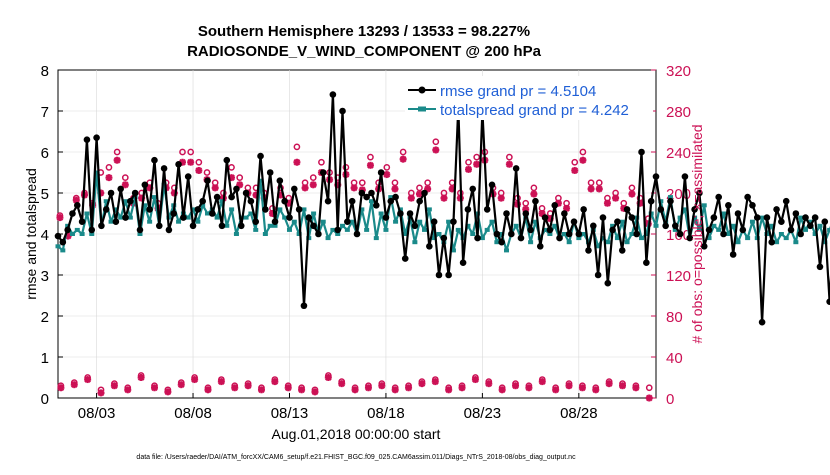 The image size is (830, 475). Describe the element at coordinates (45, 399) in the screenshot. I see `left-tick-label: 0` at that location.